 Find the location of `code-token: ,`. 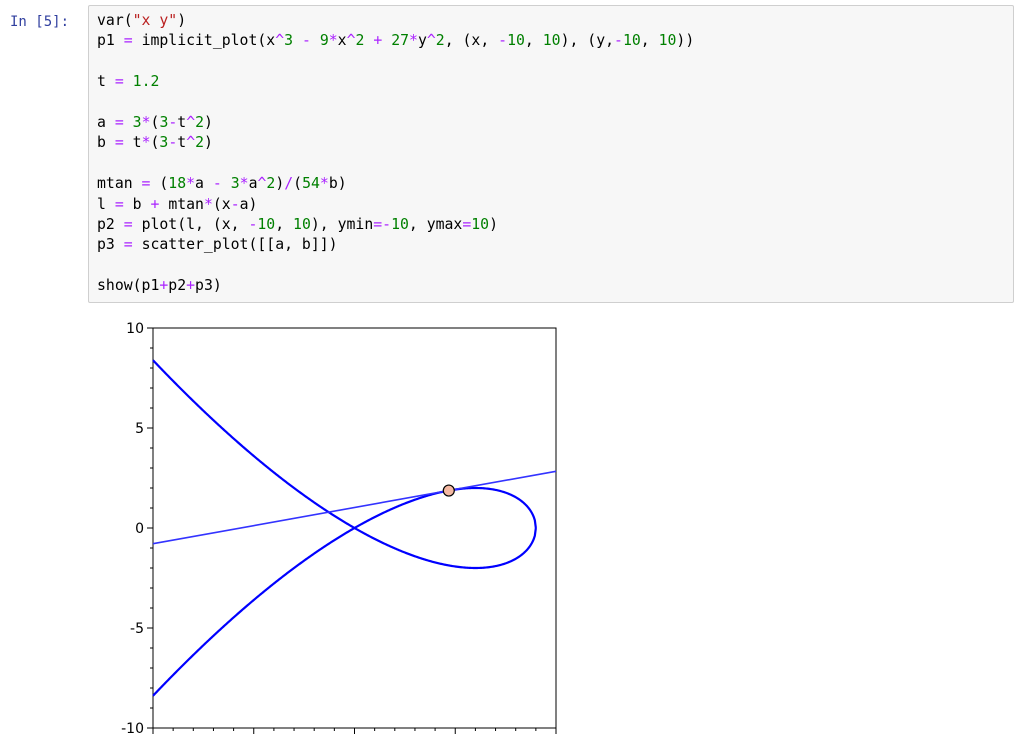

code-token: , is located at coordinates (533, 41).